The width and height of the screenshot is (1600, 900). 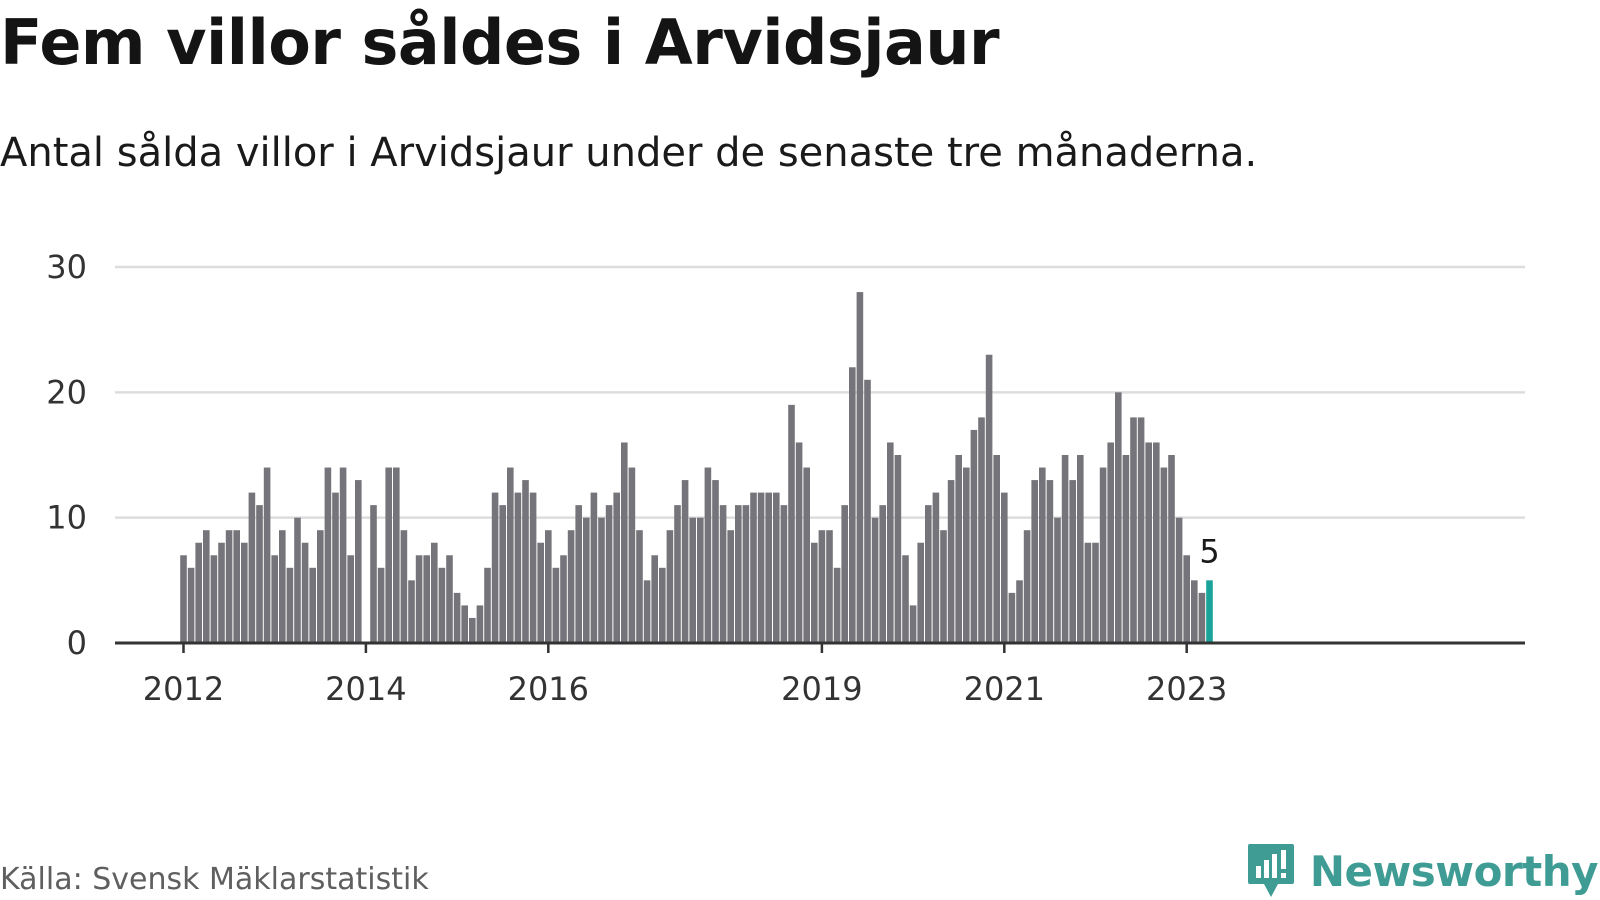 What do you see at coordinates (1209, 551) in the screenshot?
I see `last-value-label: 5` at bounding box center [1209, 551].